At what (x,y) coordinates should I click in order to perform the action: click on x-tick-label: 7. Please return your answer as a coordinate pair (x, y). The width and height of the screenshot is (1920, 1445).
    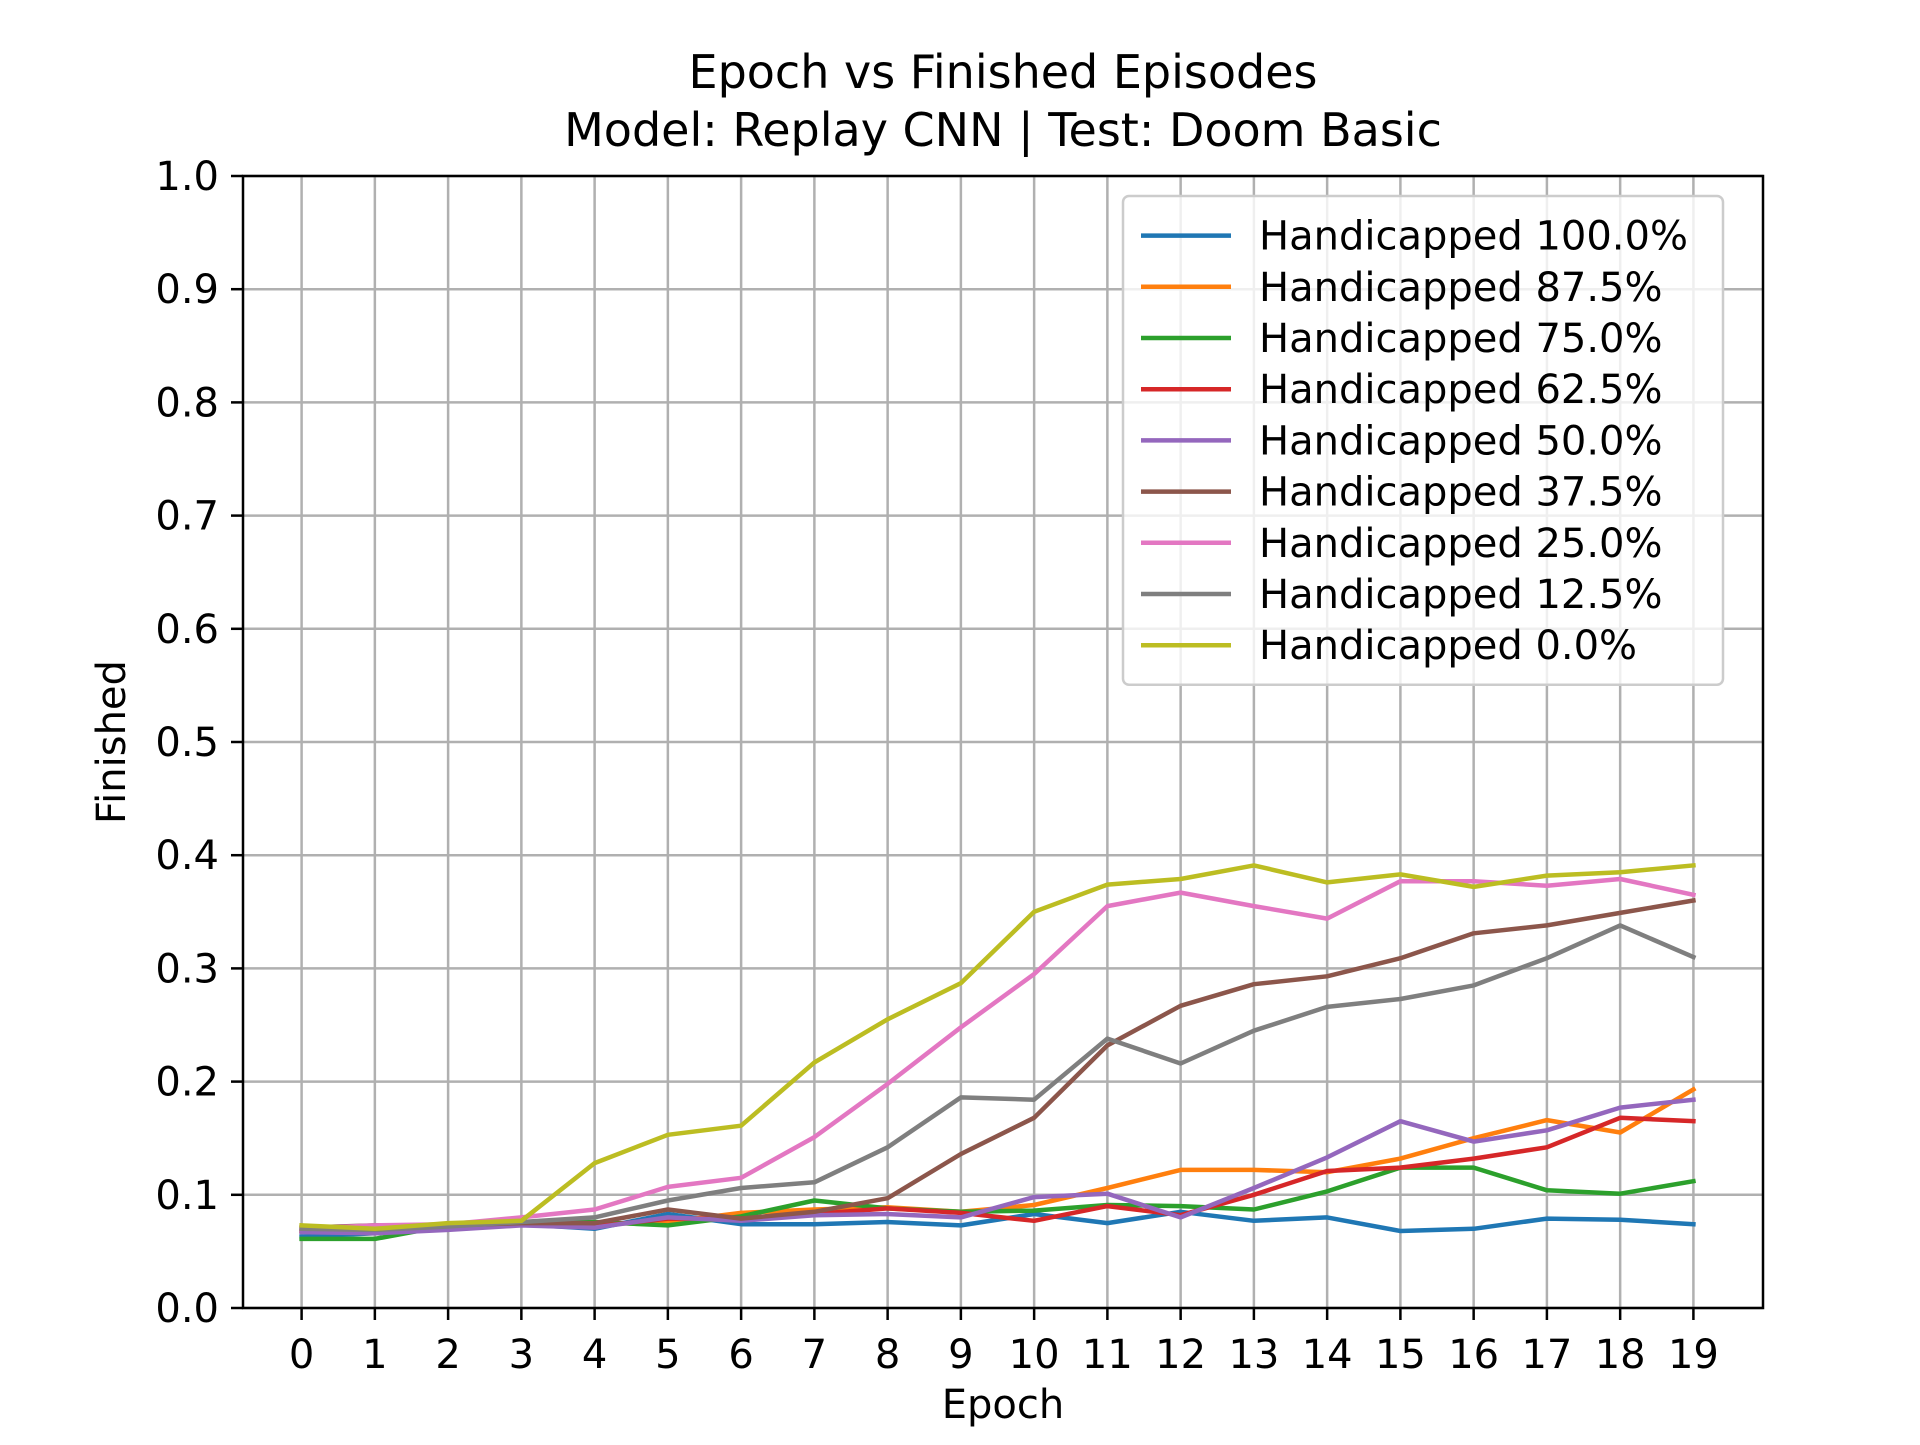
    Looking at the image, I should click on (814, 1355).